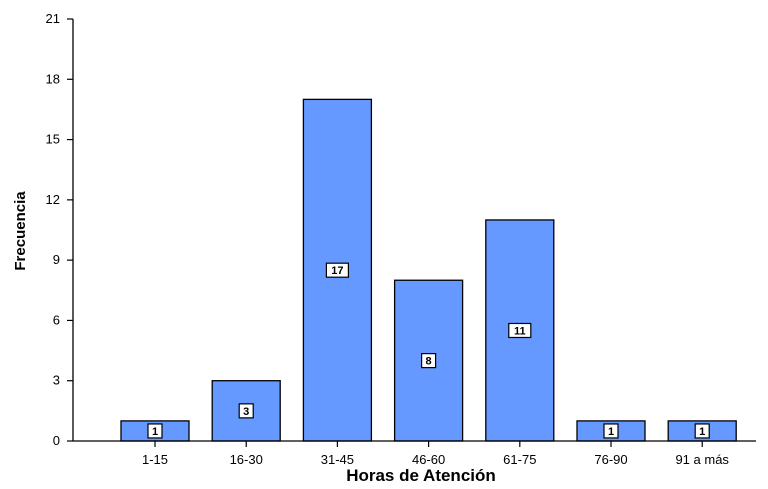  What do you see at coordinates (59, 229) in the screenshot?
I see `y-axis-ticks: 0 3 6 9 12 15 18 21` at bounding box center [59, 229].